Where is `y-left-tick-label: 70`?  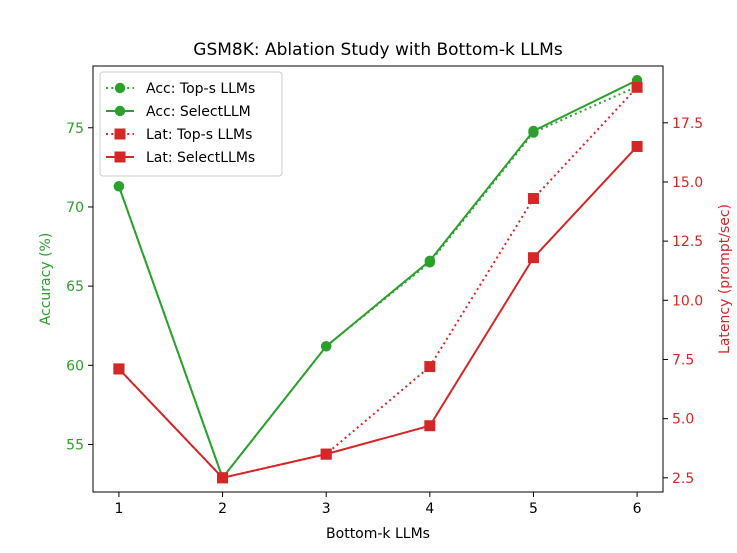
y-left-tick-label: 70 is located at coordinates (75, 208).